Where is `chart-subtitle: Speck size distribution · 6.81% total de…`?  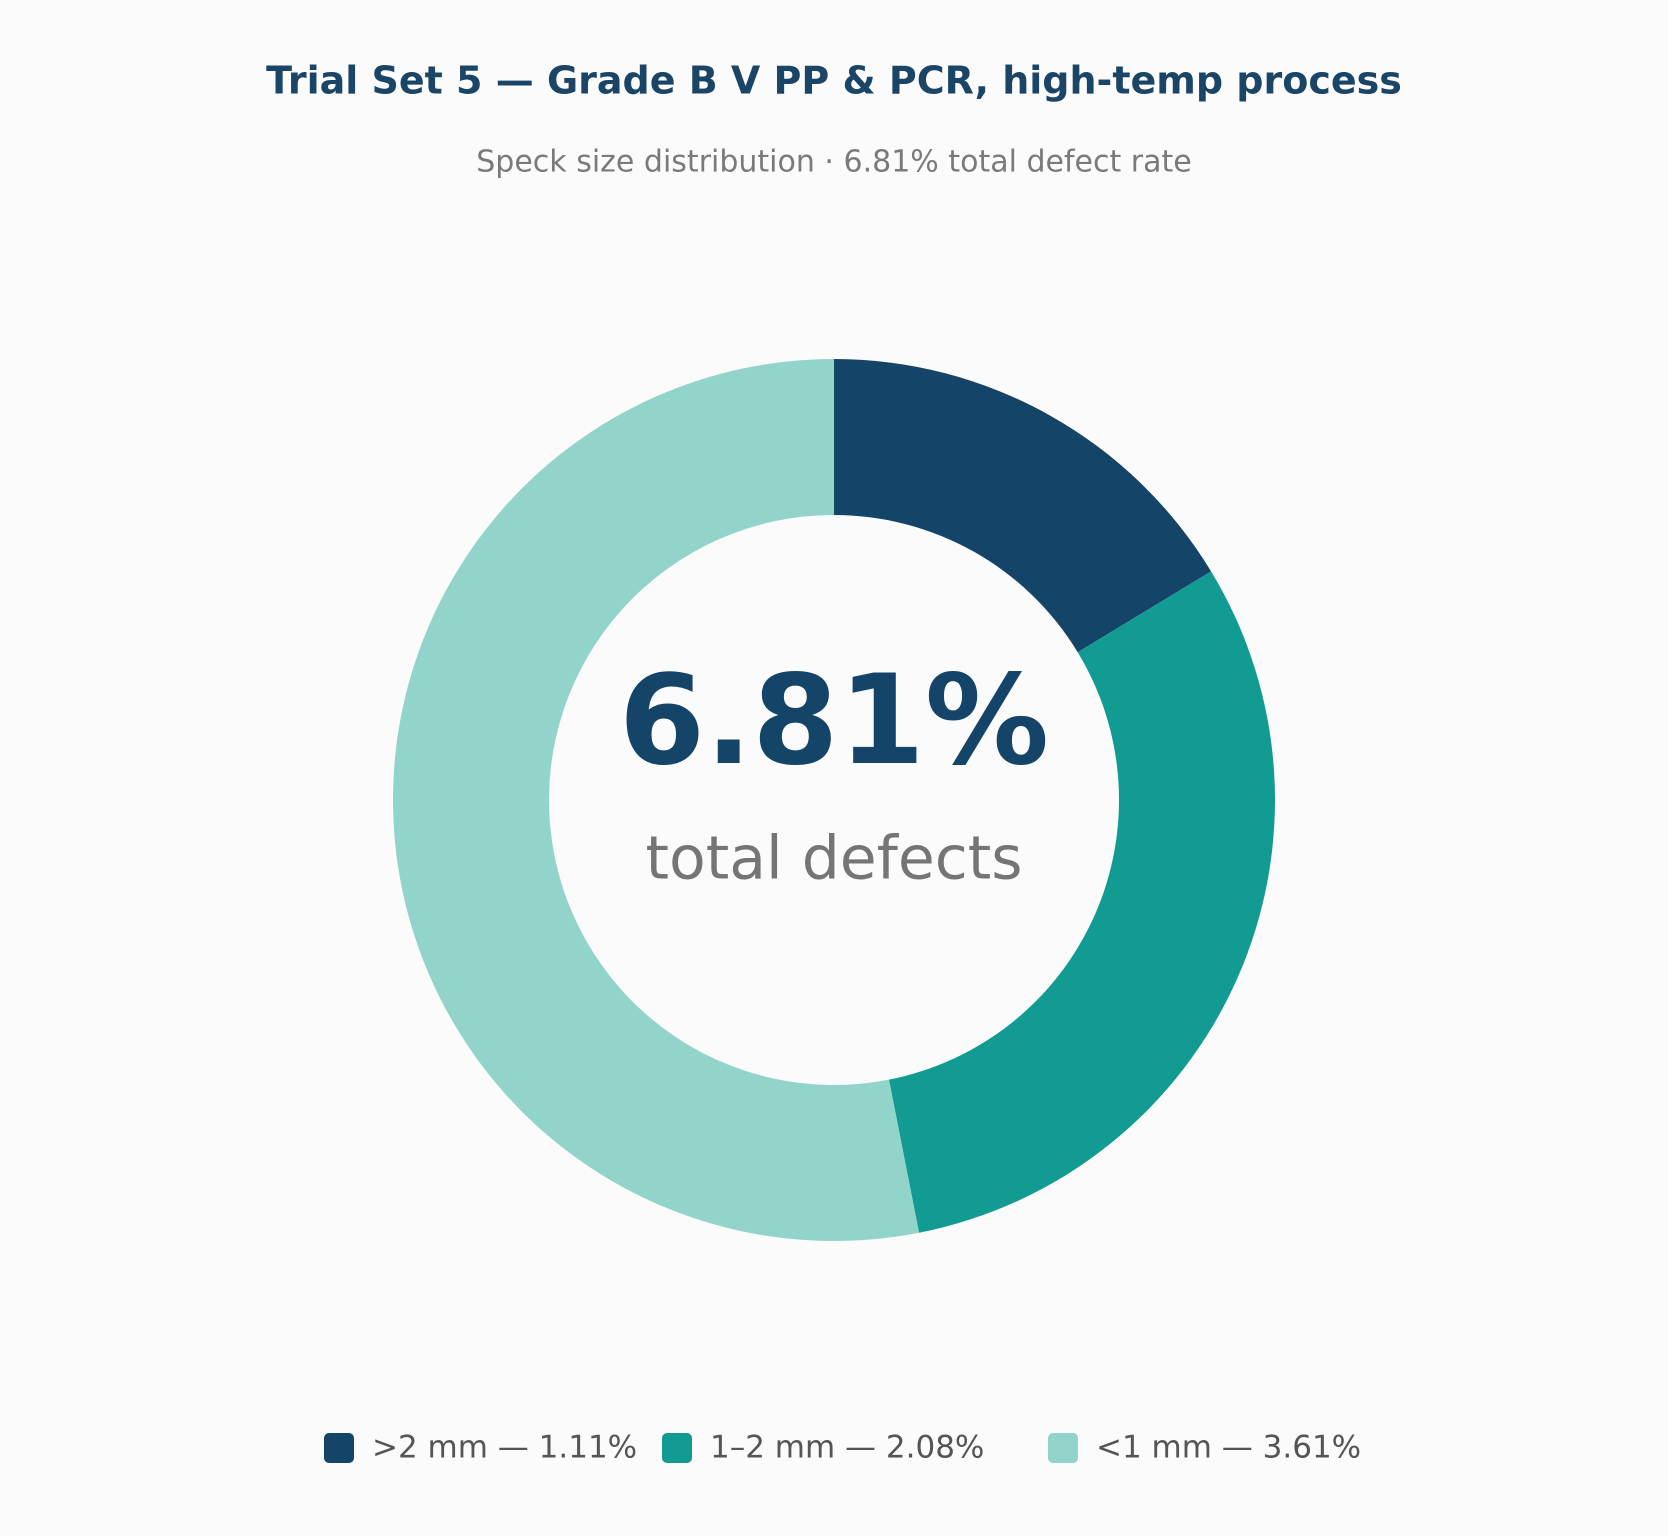
chart-subtitle: Speck size distribution · 6.81% total de… is located at coordinates (833, 162).